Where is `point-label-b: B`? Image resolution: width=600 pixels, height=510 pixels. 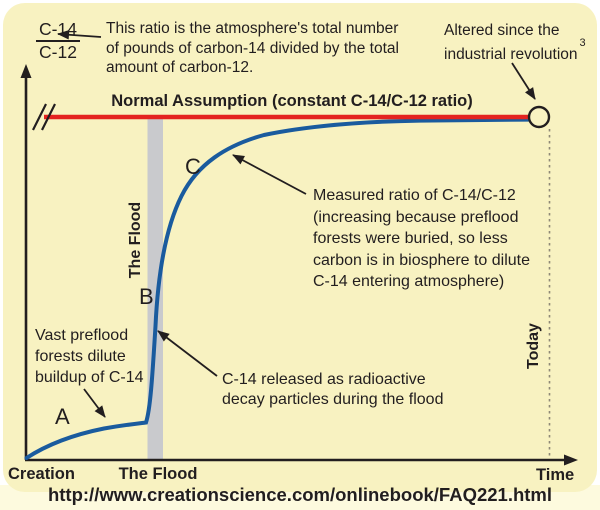
point-label-b: B is located at coordinates (146, 296).